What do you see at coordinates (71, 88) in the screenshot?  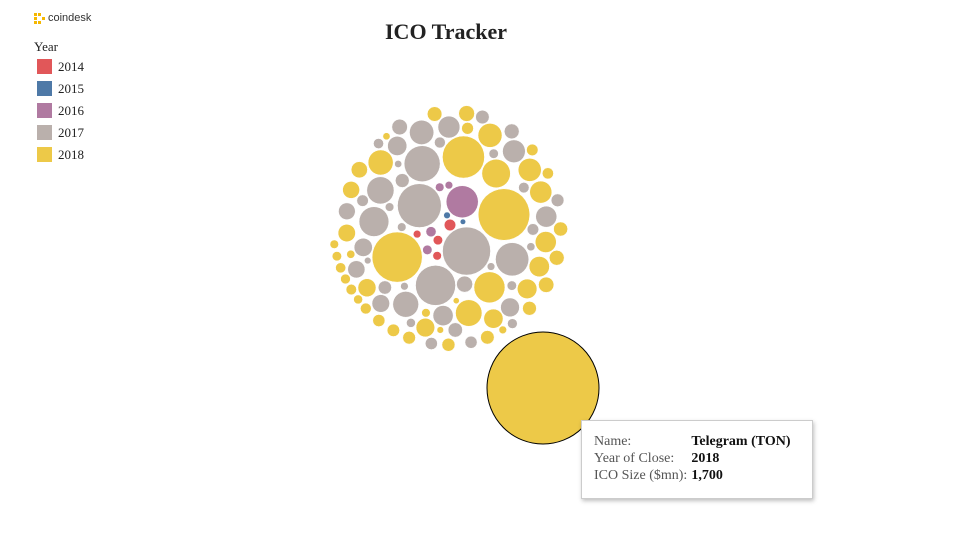 I see `legend-label: 2015` at bounding box center [71, 88].